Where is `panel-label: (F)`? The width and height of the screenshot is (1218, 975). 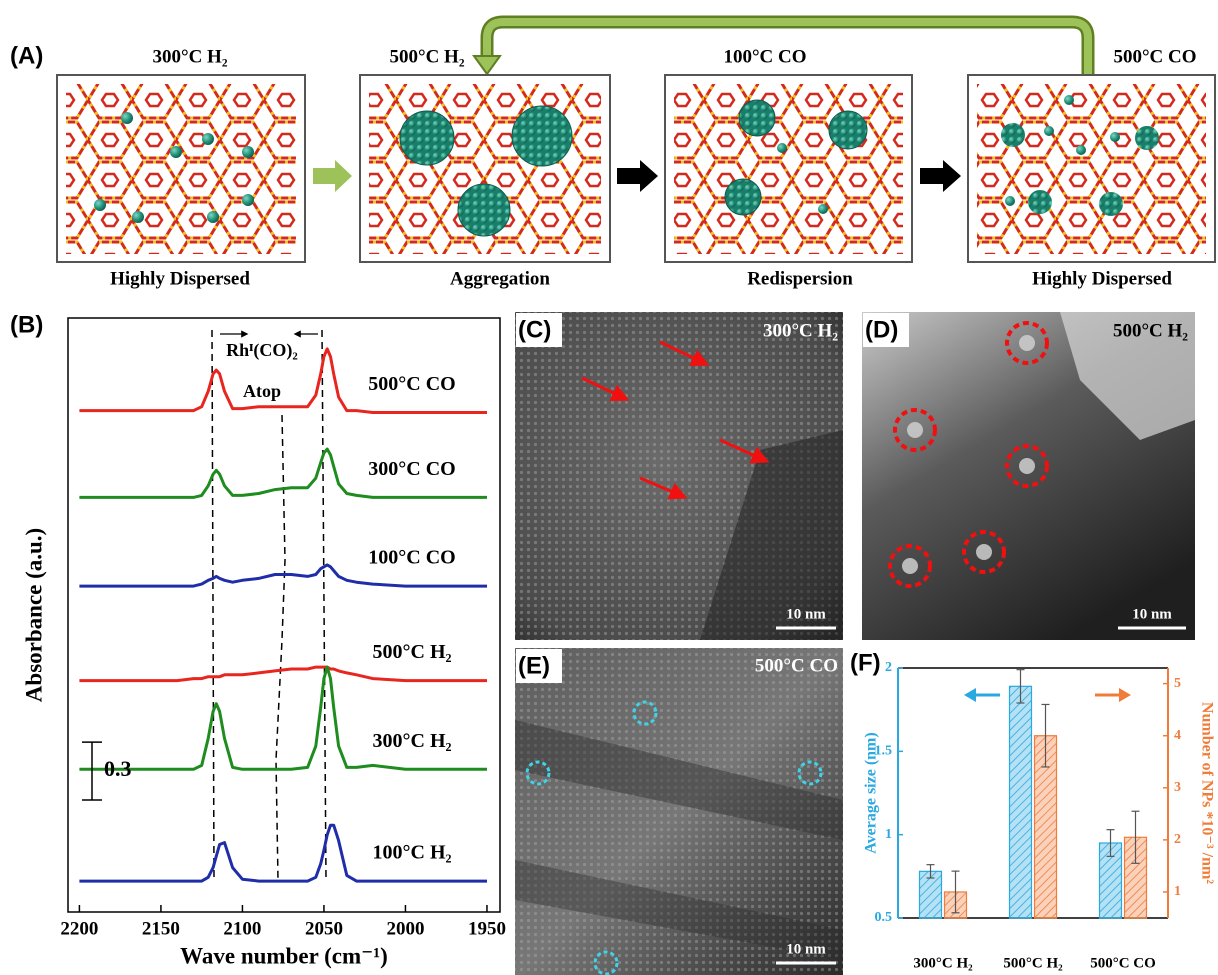 panel-label: (F) is located at coordinates (865, 662).